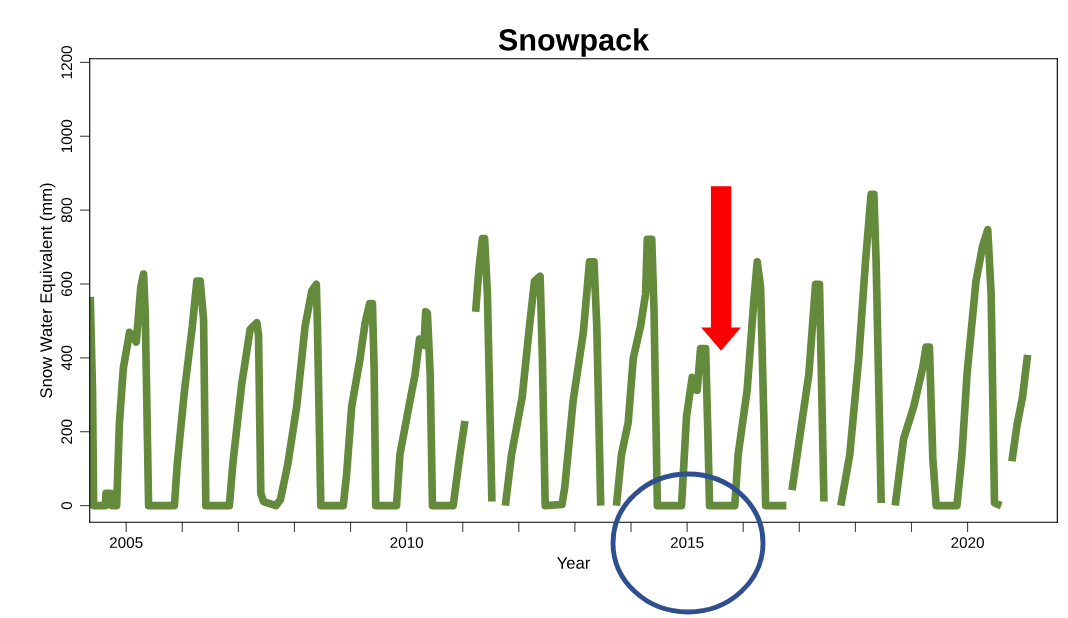  I want to click on x-tick-label: 2015, so click(687, 543).